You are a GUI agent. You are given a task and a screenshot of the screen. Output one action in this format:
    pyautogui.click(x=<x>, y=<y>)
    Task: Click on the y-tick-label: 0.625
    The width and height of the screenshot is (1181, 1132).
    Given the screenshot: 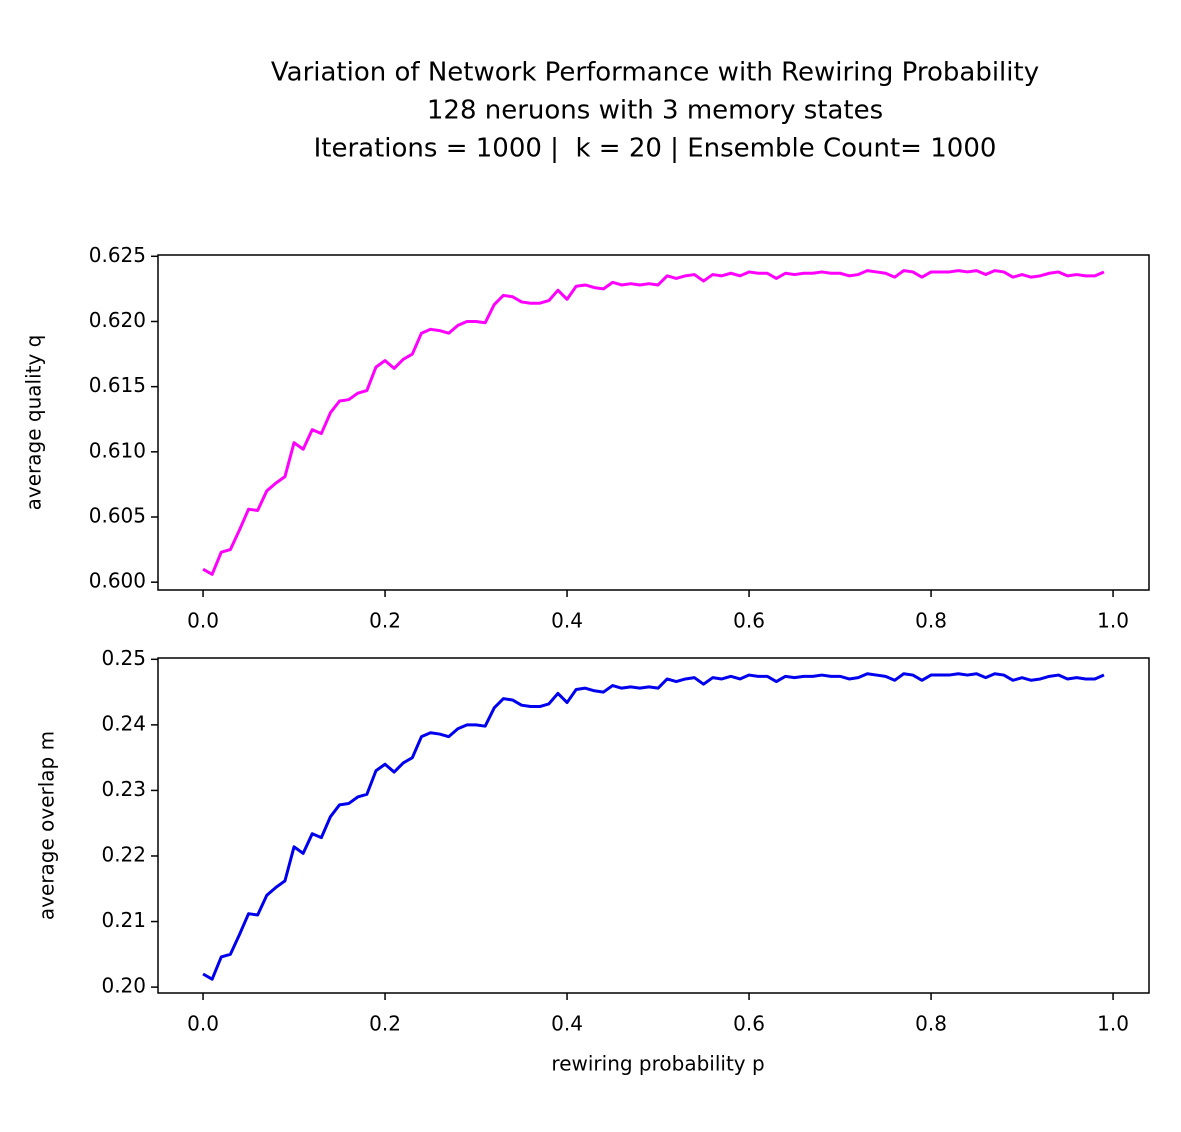 What is the action you would take?
    pyautogui.click(x=117, y=255)
    